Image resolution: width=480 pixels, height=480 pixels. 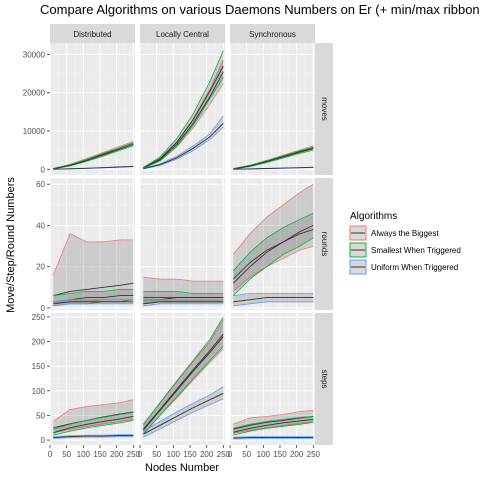 I want to click on column-strip-label: Locally Central, so click(x=182, y=34).